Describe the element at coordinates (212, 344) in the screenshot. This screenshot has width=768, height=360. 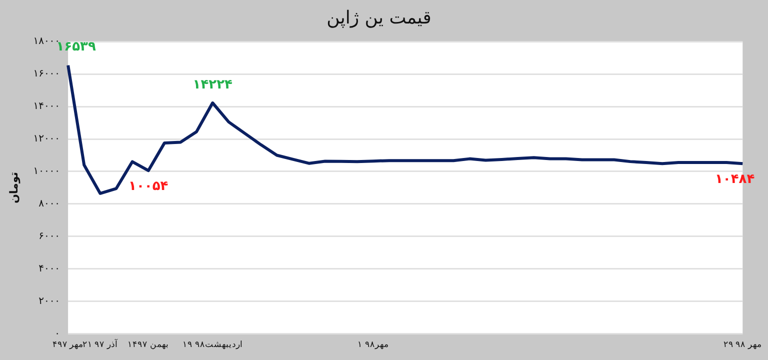
I see `x-tick-label: ۱۹ اردیبهشت۹۸` at that location.